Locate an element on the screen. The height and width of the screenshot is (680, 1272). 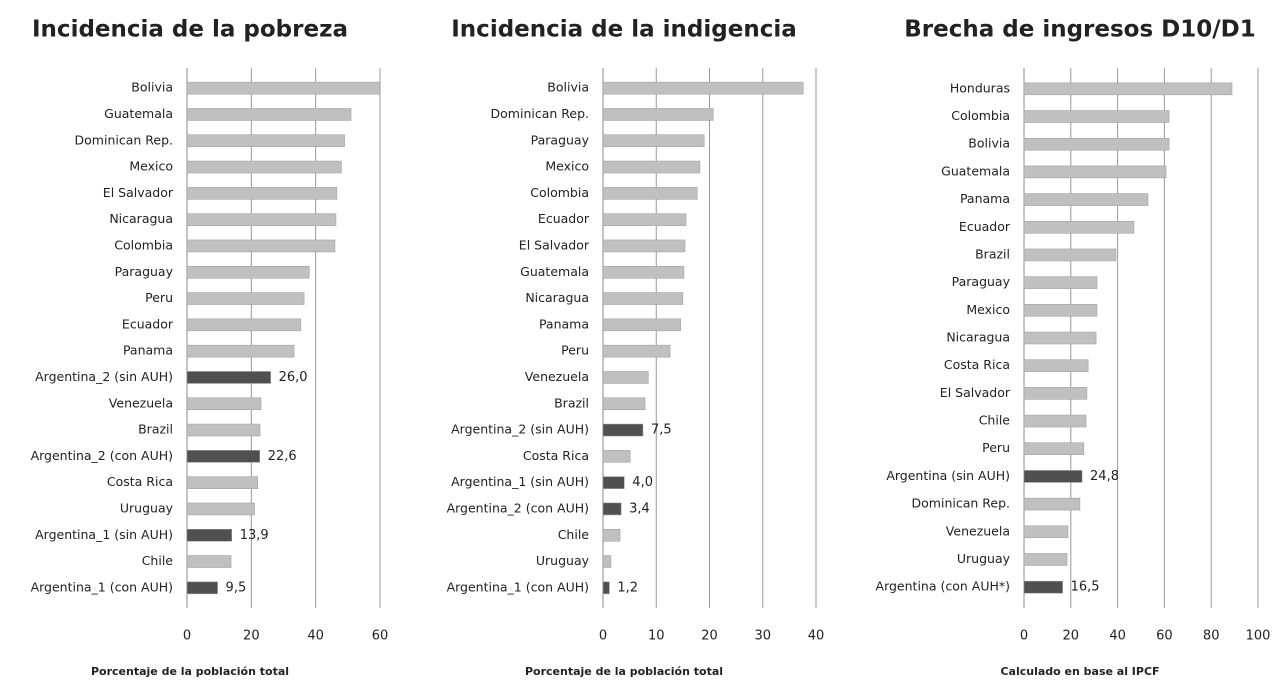
category-label: Colombia is located at coordinates (980, 115).